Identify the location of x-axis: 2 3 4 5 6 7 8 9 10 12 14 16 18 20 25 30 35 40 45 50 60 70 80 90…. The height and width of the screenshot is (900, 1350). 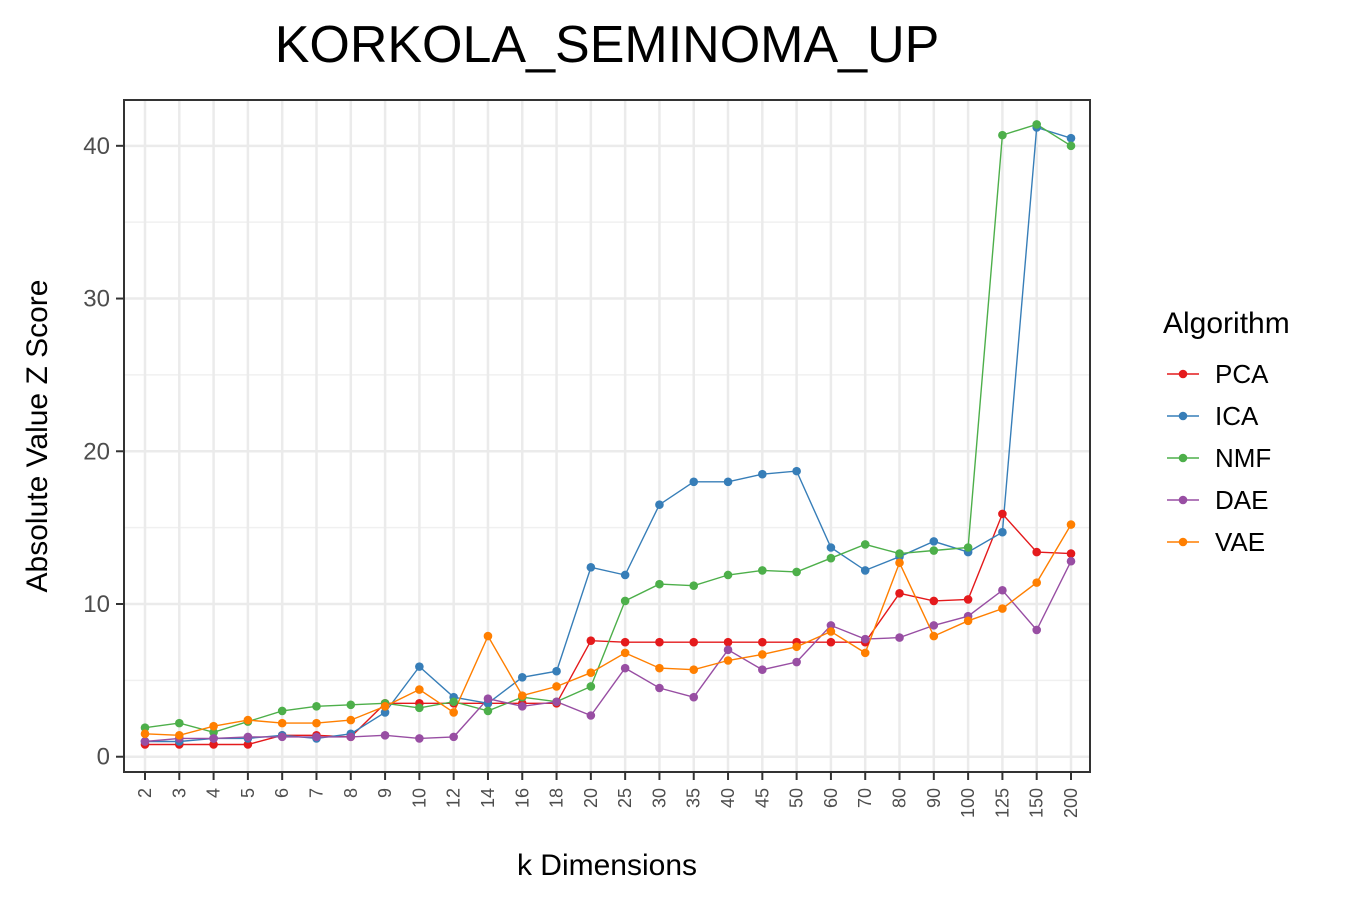
(608, 795).